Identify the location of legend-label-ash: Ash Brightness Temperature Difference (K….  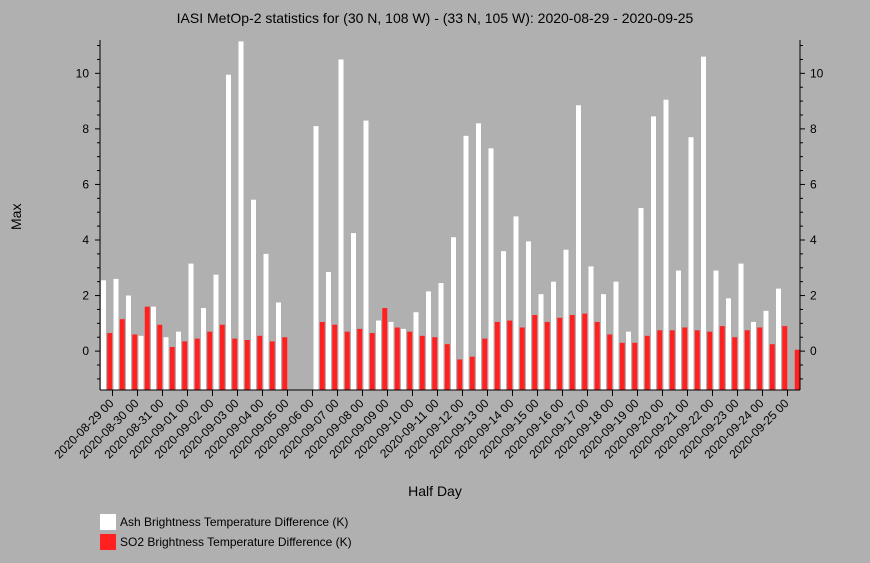
(234, 522).